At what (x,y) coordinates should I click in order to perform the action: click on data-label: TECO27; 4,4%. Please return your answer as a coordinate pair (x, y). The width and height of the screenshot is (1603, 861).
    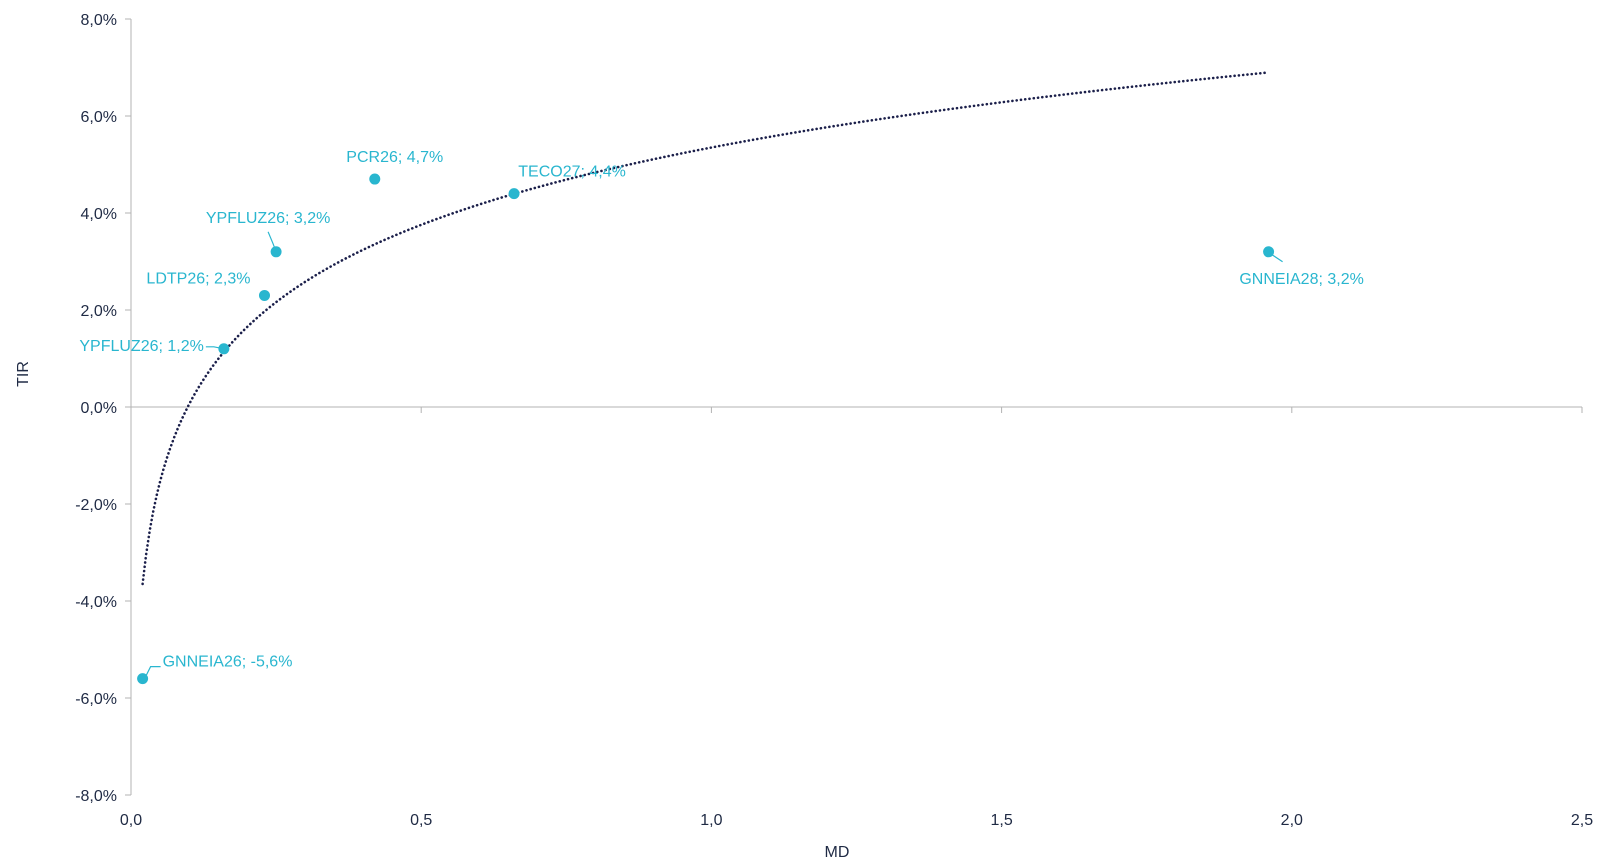
    Looking at the image, I should click on (572, 172).